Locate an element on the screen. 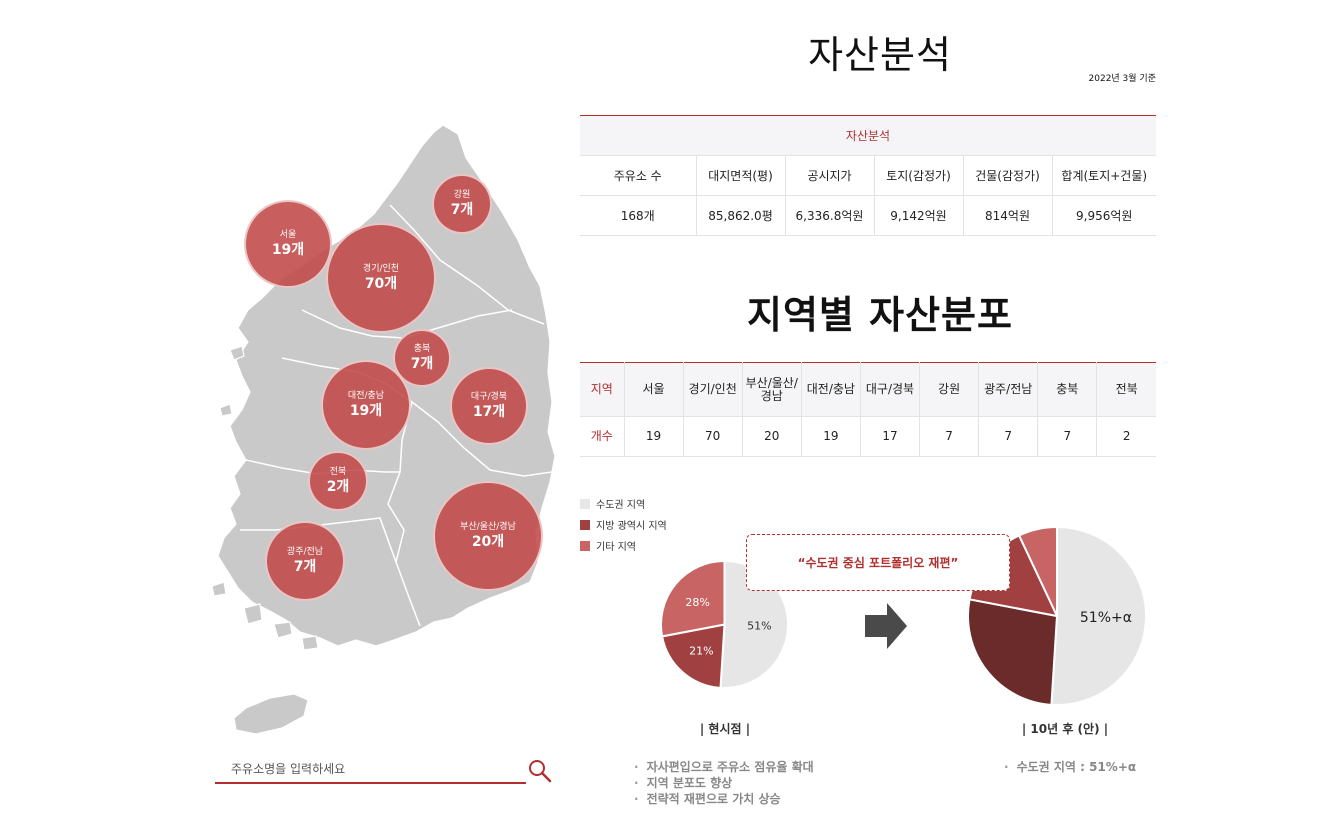  bullet-item: 지역 분포도 향상 is located at coordinates (724, 783).